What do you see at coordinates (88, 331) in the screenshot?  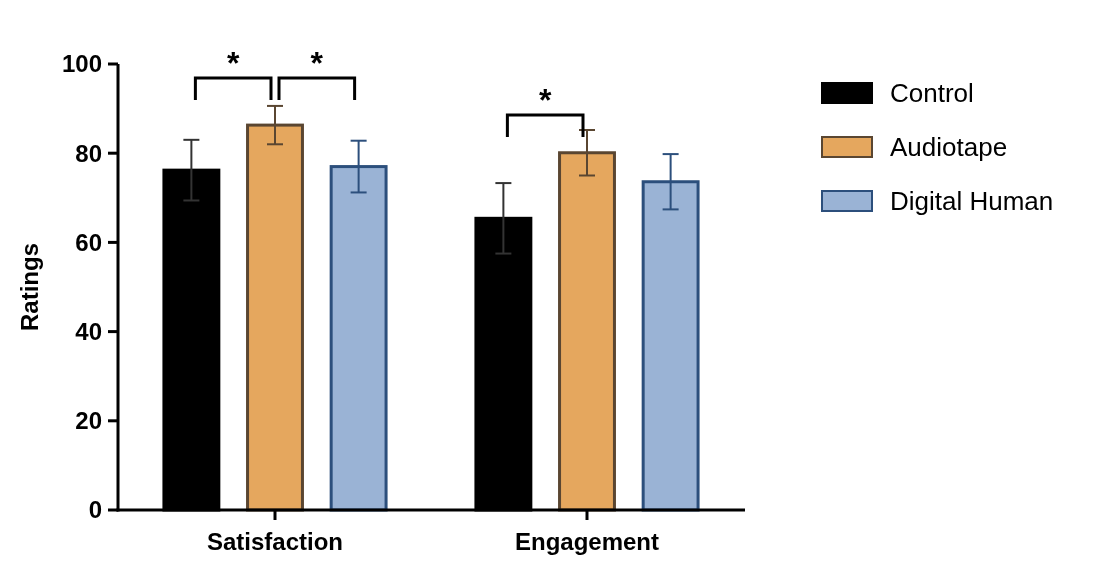 I see `y-tick-label: 40` at bounding box center [88, 331].